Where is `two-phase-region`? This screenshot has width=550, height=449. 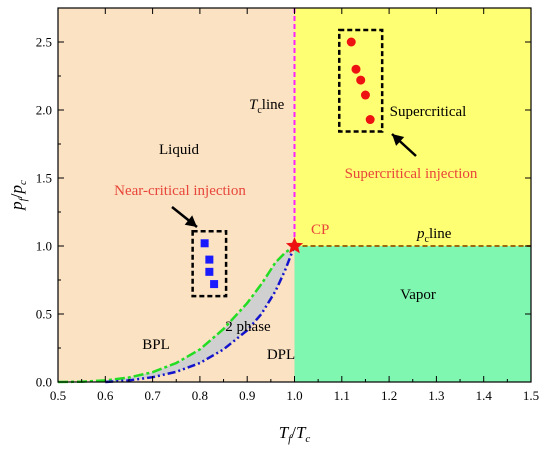
two-phase-region is located at coordinates (176, 314).